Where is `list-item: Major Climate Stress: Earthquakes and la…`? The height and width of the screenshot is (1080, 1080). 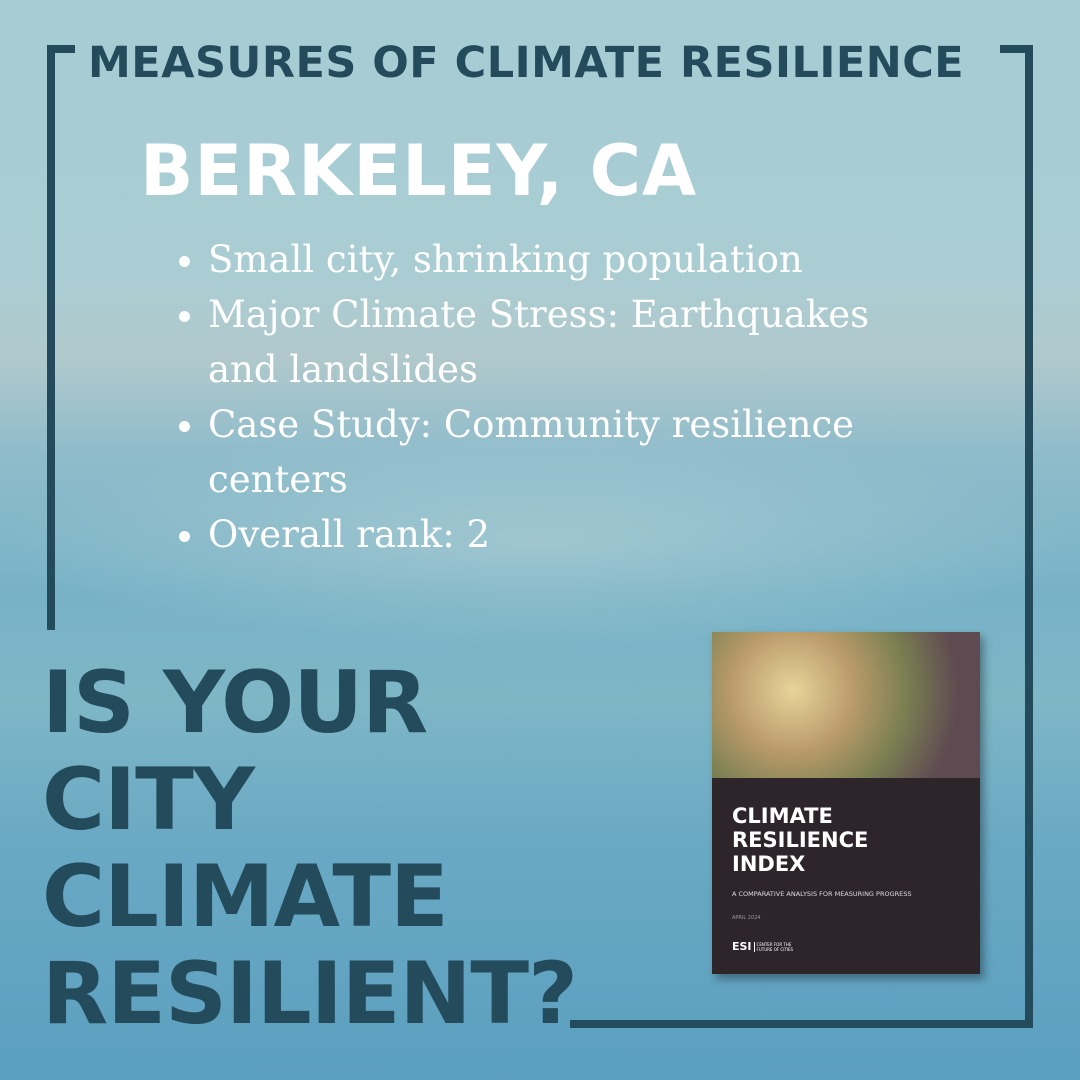
list-item: Major Climate Stress: Earthquakes and la… is located at coordinates (568, 342).